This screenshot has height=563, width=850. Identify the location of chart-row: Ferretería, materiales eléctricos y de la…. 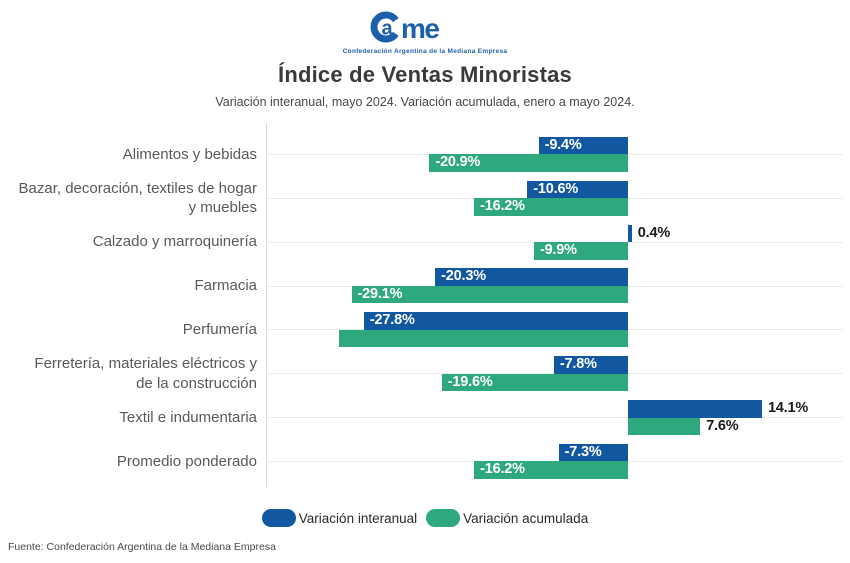
(425, 374).